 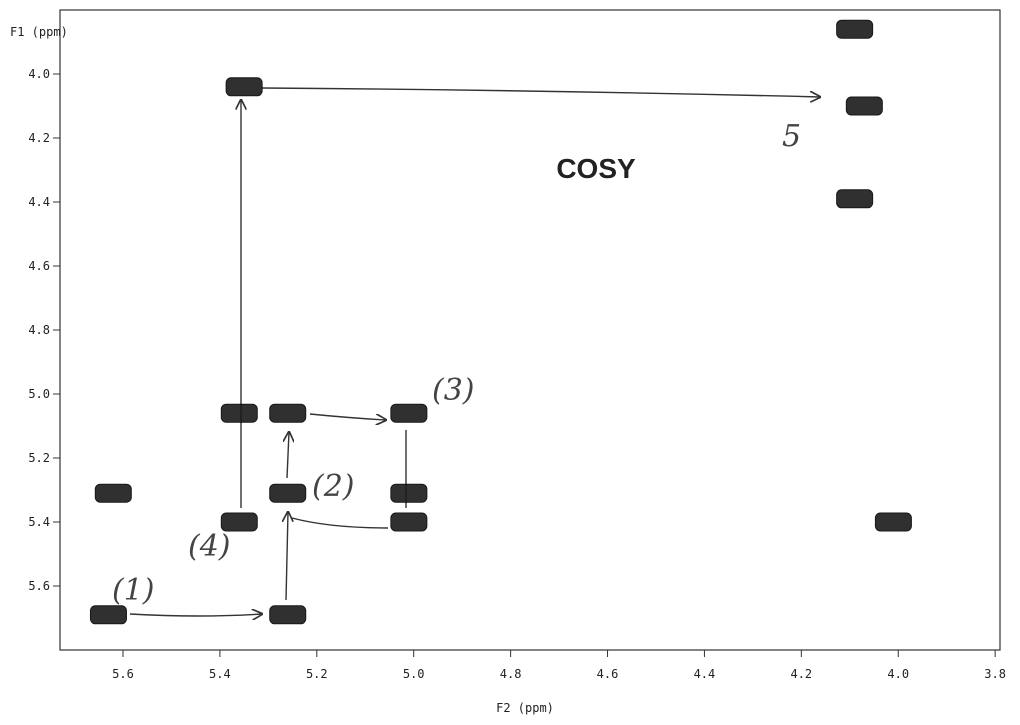 I want to click on x-tick-label: 4.6, so click(x=608, y=674).